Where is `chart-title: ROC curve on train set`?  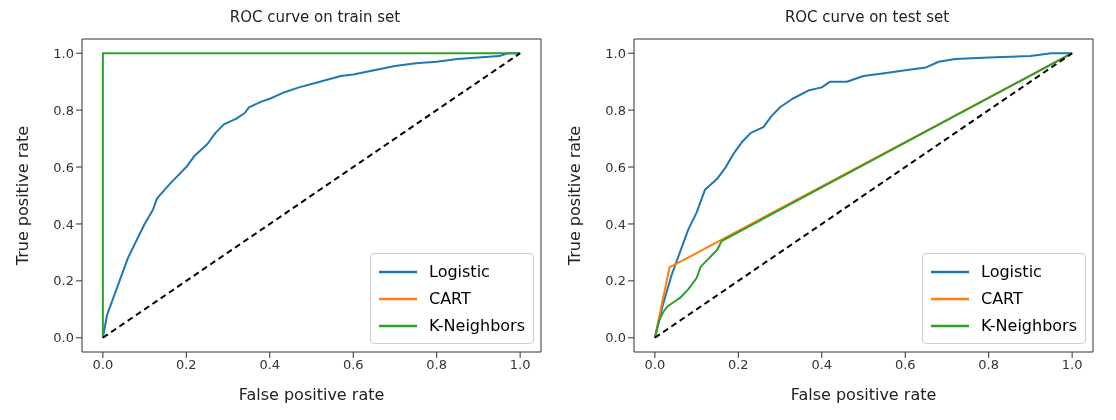 chart-title: ROC curve on train set is located at coordinates (315, 18).